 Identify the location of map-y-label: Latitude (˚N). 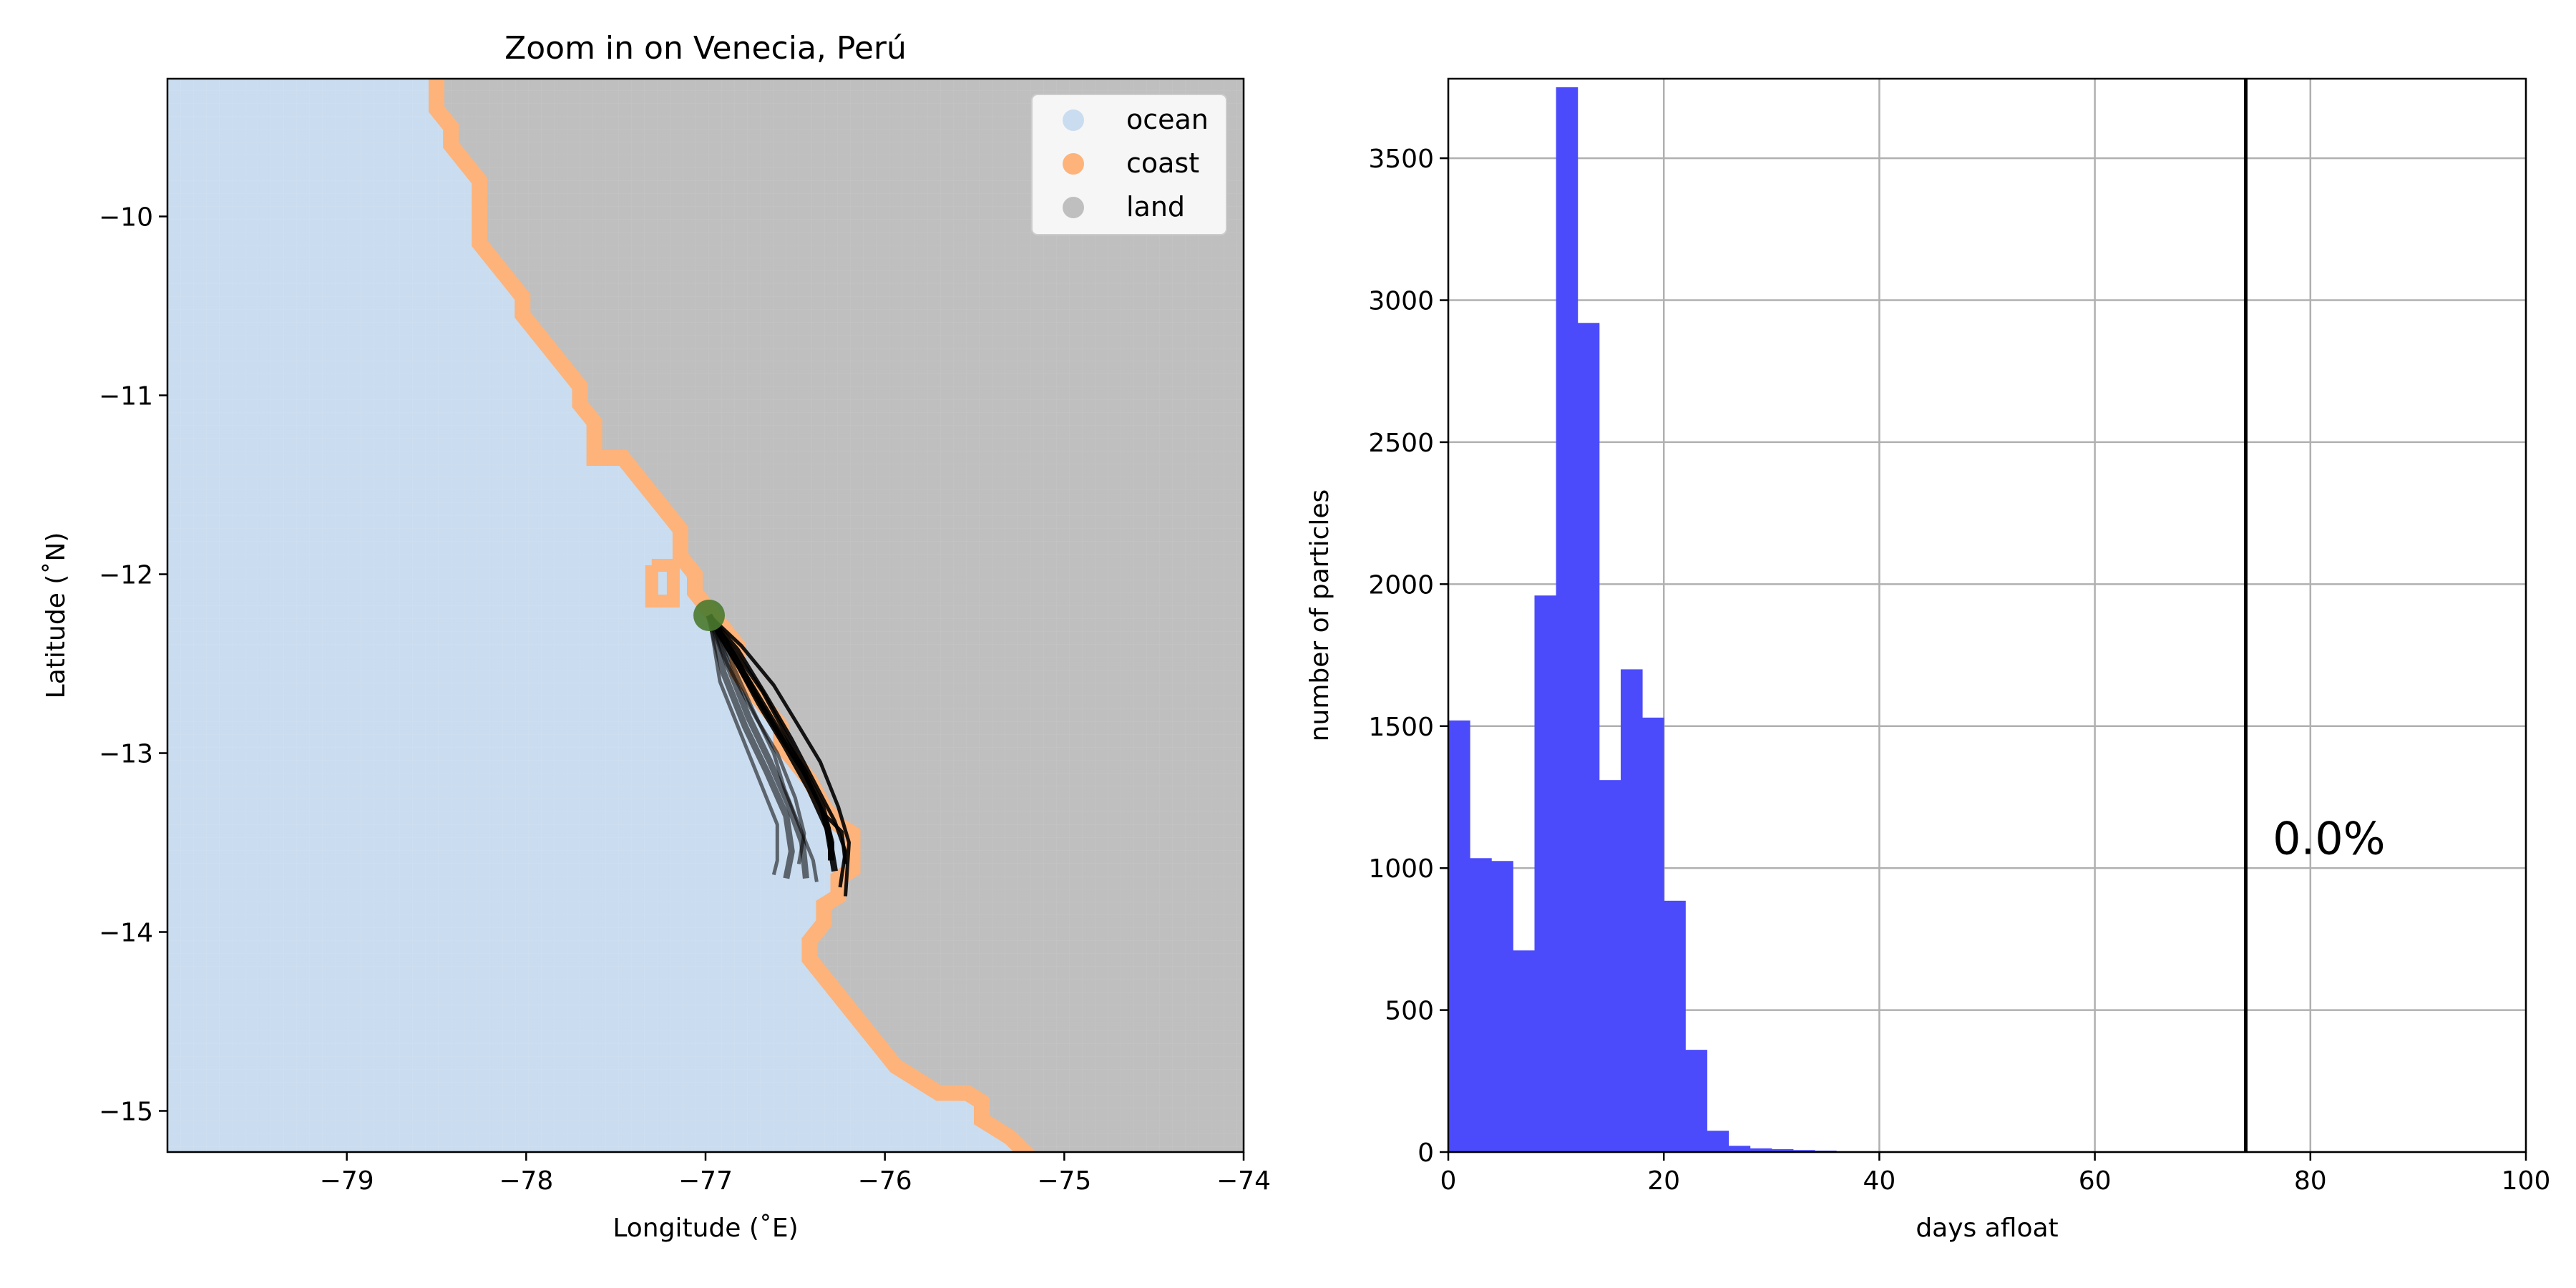
(56, 615).